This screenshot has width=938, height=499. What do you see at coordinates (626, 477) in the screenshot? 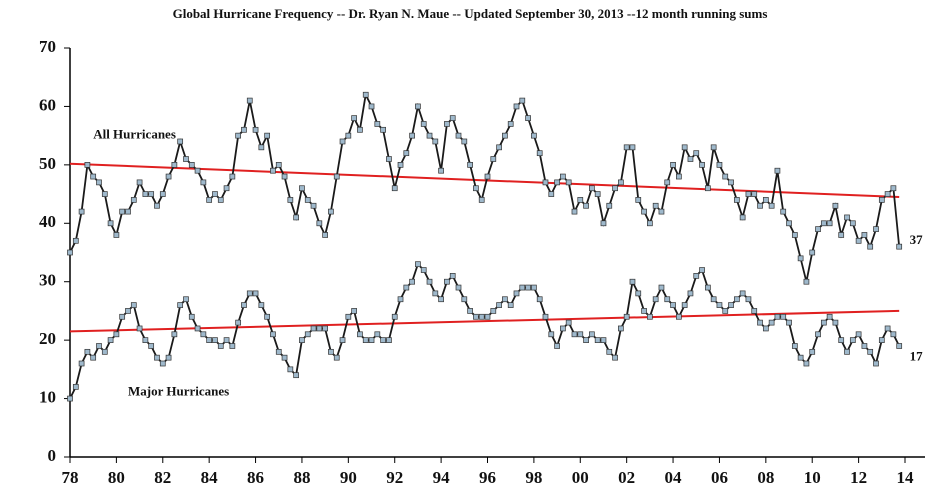
I see `x-tick-label: 02` at bounding box center [626, 477].